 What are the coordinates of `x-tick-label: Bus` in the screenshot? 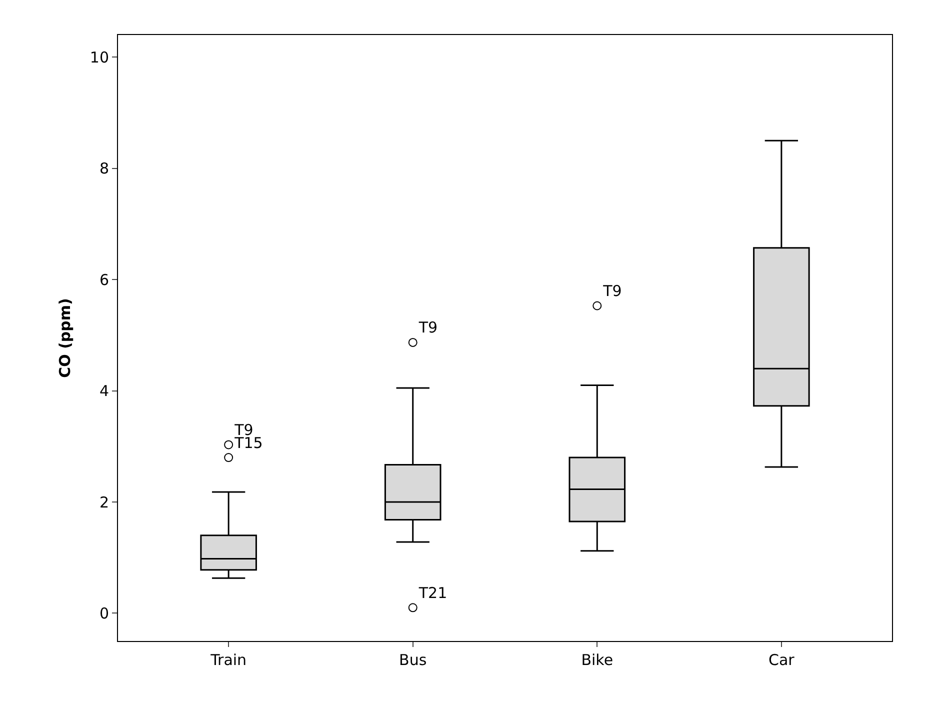 It's located at (413, 660).